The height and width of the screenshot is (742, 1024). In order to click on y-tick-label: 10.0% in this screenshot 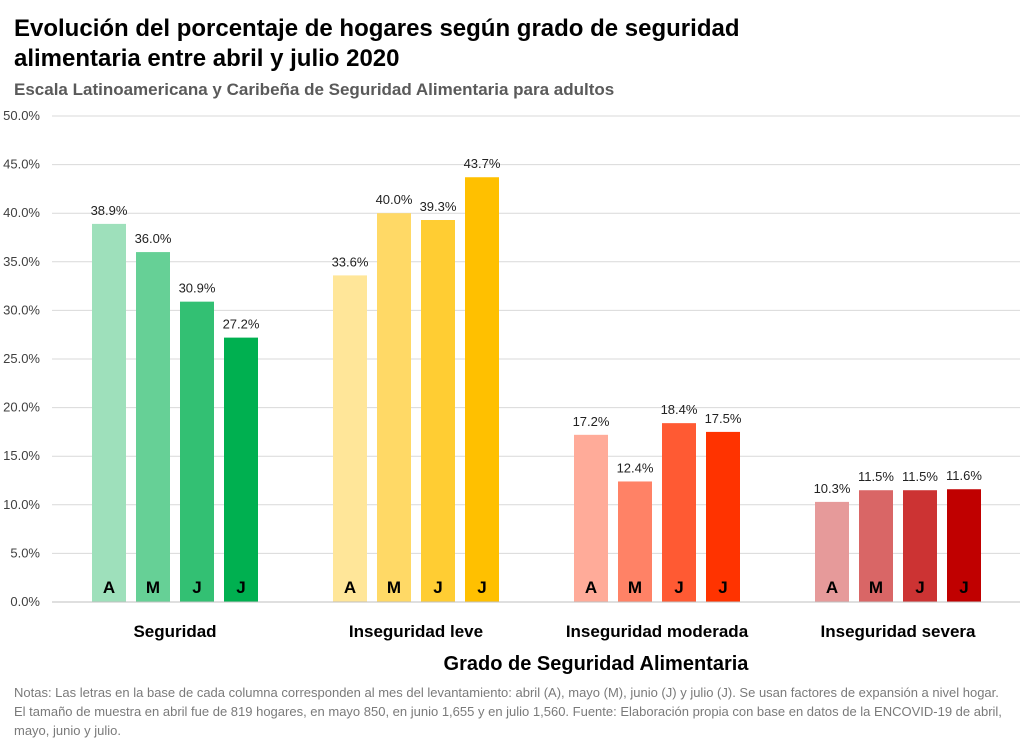, I will do `click(21, 504)`.